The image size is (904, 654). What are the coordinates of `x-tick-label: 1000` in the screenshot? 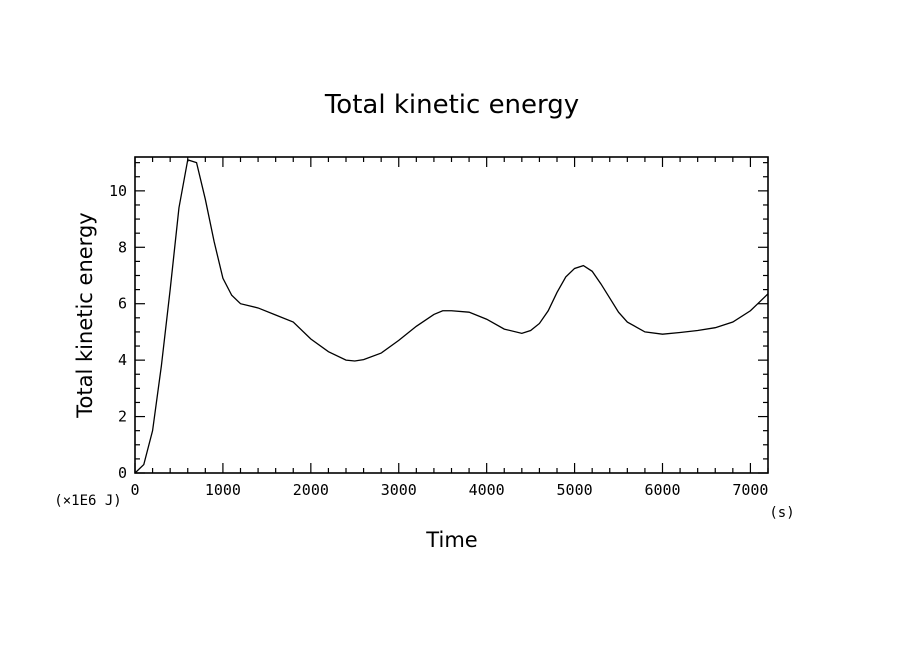 It's located at (223, 490).